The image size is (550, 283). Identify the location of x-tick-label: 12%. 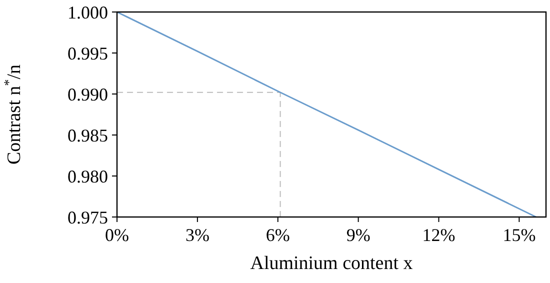
(439, 235).